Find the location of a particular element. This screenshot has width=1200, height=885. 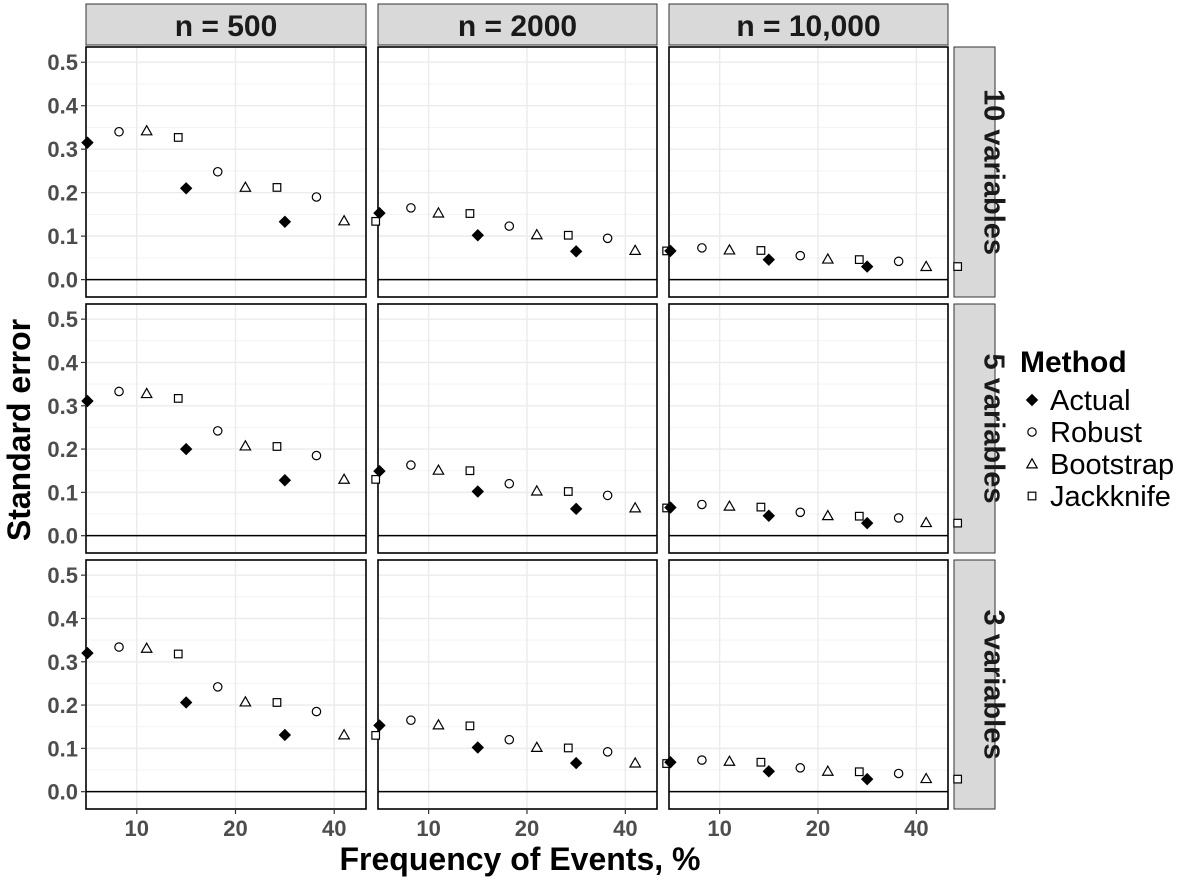

row-strip-label: 10 variables is located at coordinates (994, 172).